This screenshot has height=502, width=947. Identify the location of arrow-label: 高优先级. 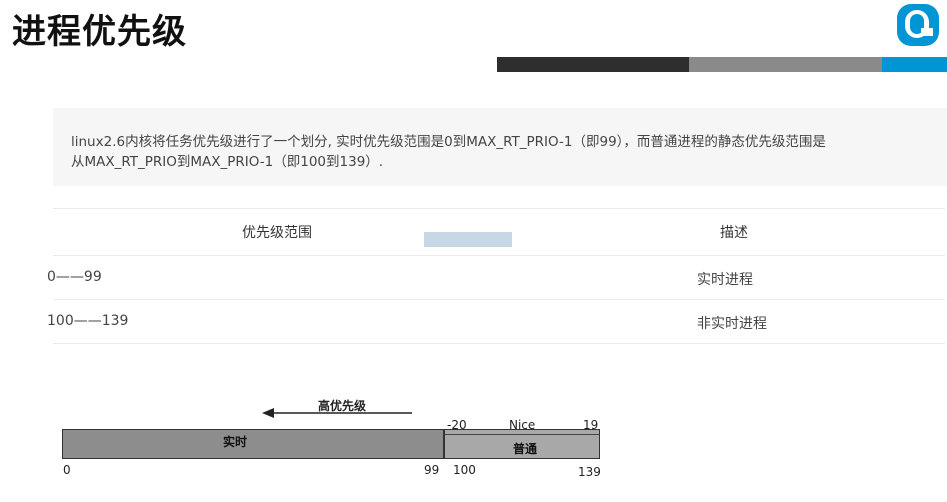
(342, 406).